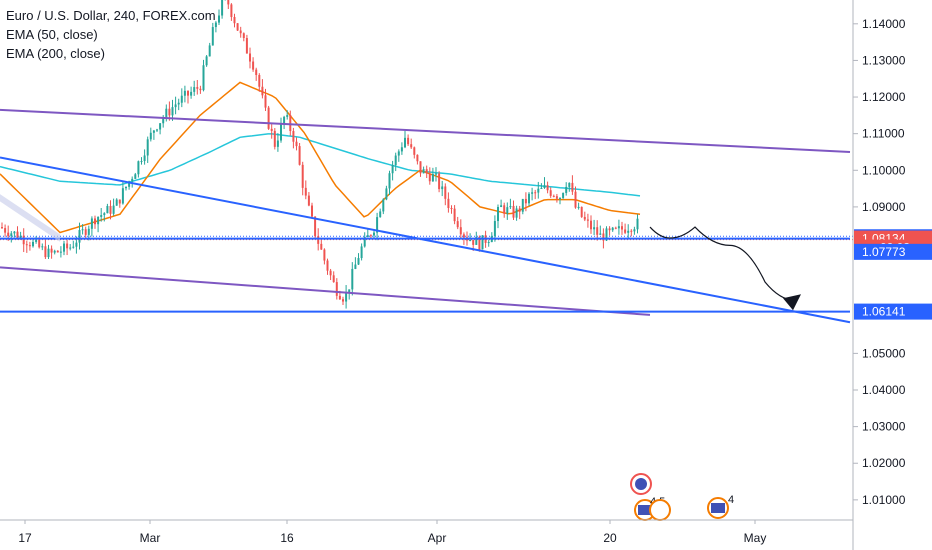 The width and height of the screenshot is (932, 550). Describe the element at coordinates (425, 130) in the screenshot. I see `upper-channel-line` at that location.